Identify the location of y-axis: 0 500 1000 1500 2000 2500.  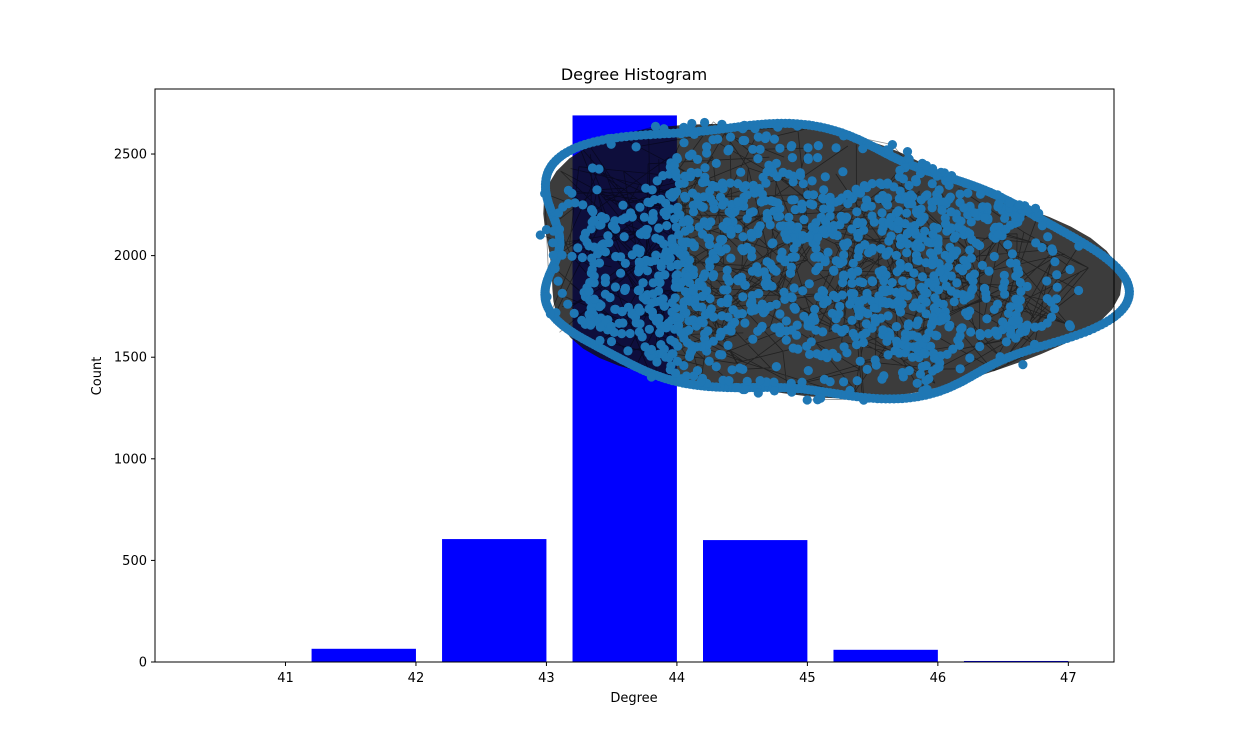
(134, 409).